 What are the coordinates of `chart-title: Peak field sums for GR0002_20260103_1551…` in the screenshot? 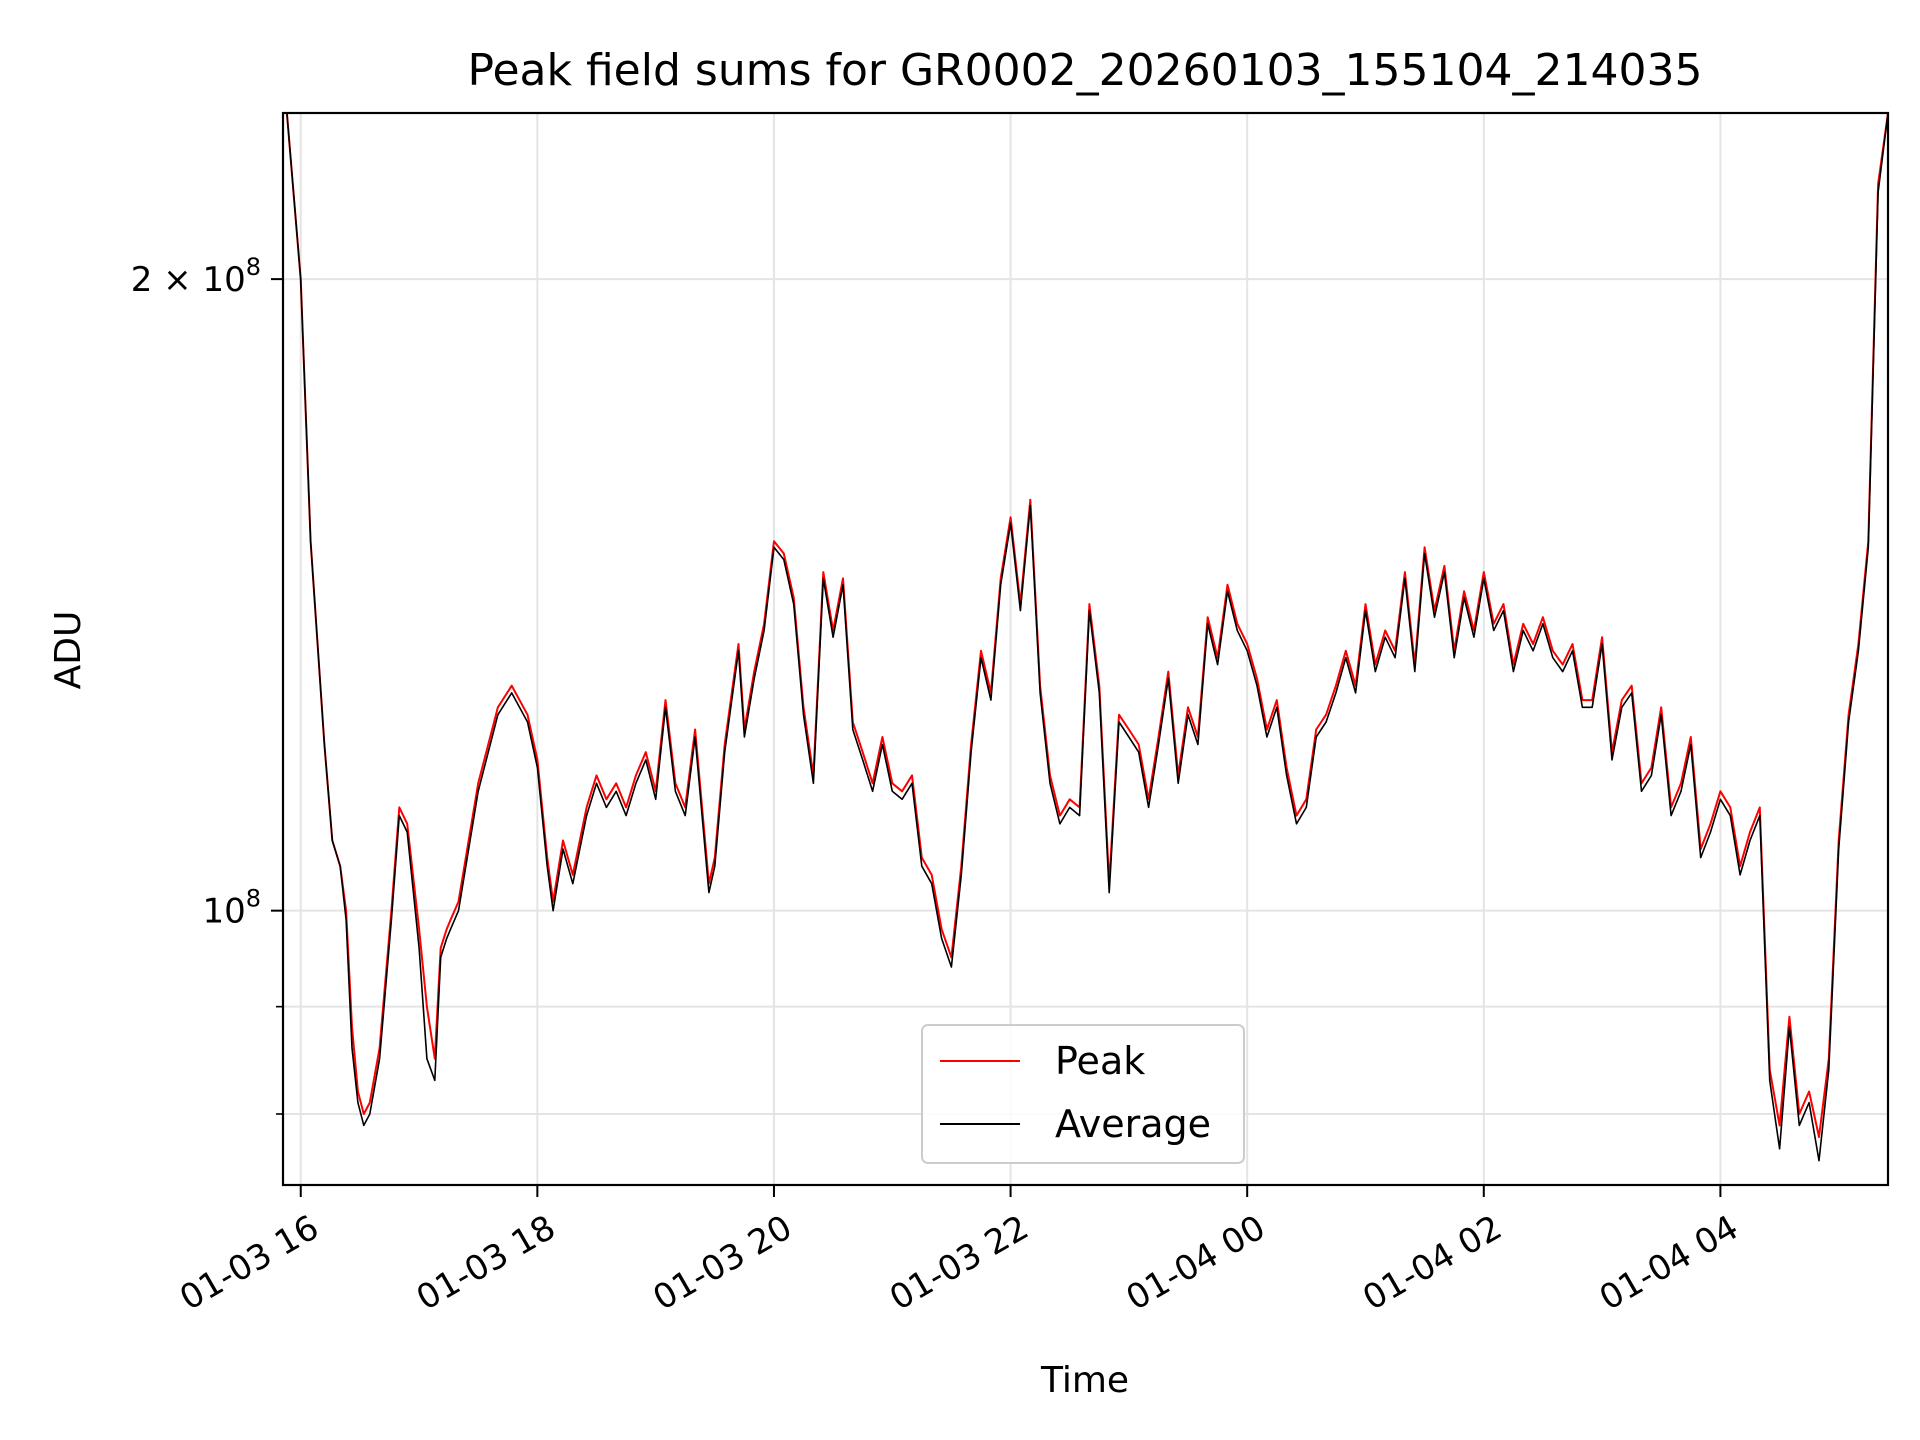 It's located at (1085, 70).